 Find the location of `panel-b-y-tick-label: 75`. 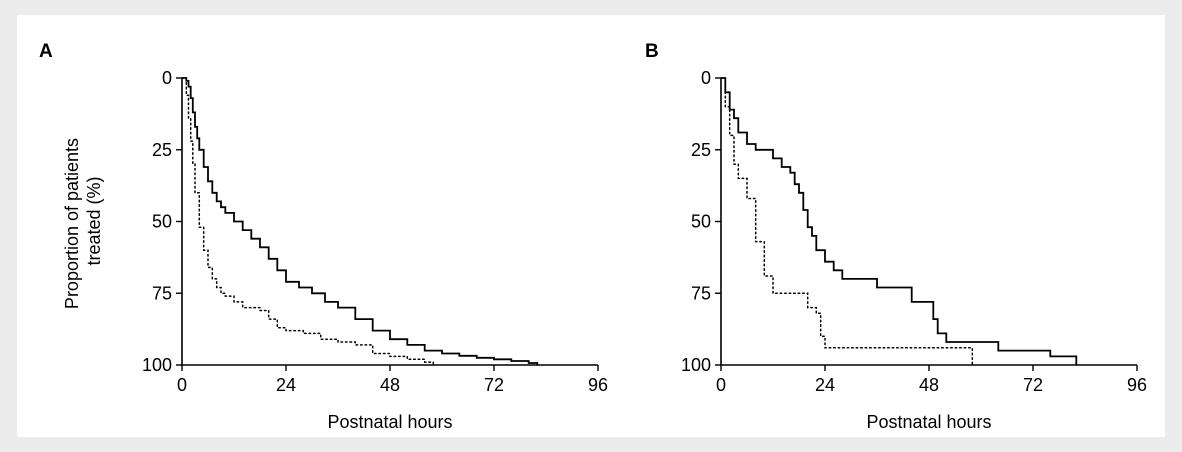

panel-b-y-tick-label: 75 is located at coordinates (701, 293).